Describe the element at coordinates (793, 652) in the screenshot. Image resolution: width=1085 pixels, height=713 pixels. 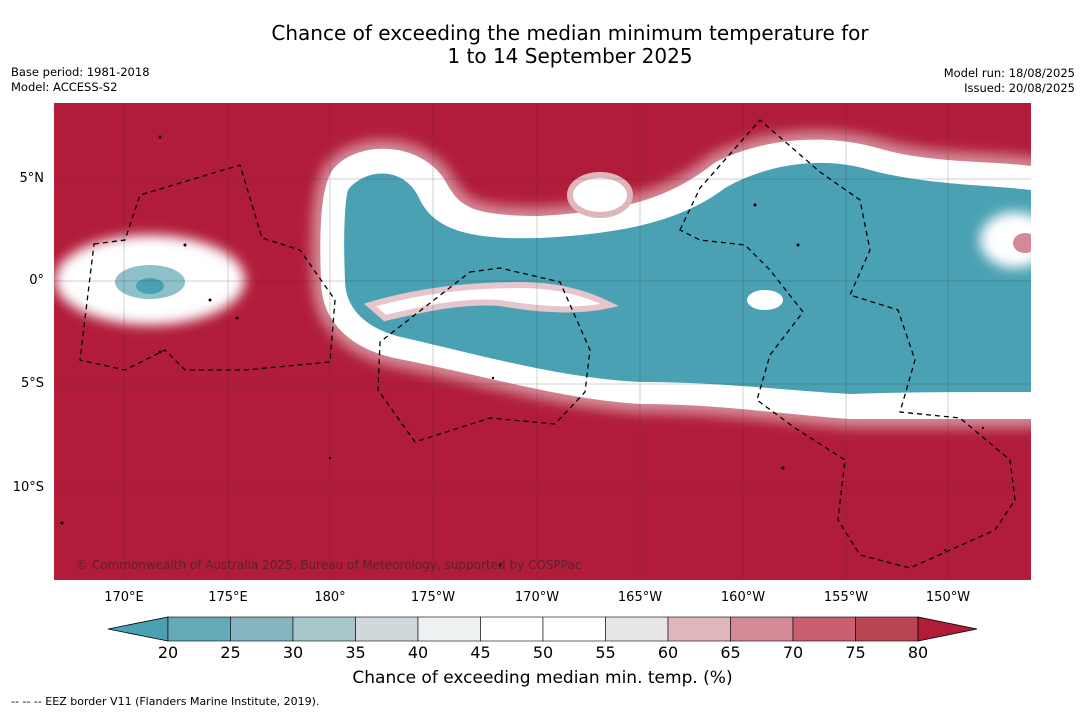
I see `colorbar-tick-label: 70` at that location.